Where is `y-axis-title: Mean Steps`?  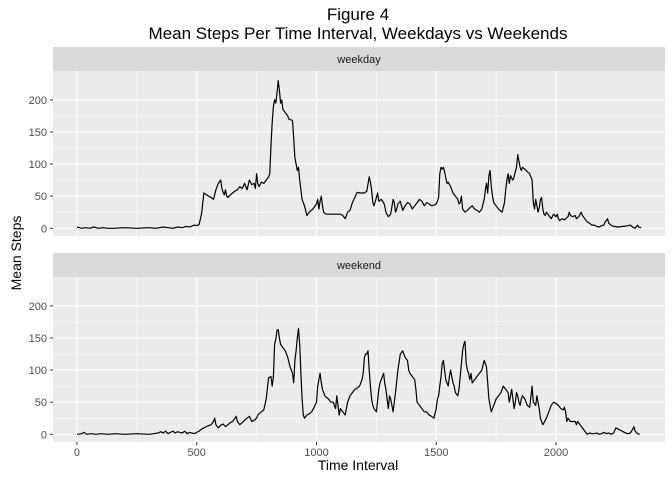 y-axis-title: Mean Steps is located at coordinates (16, 253).